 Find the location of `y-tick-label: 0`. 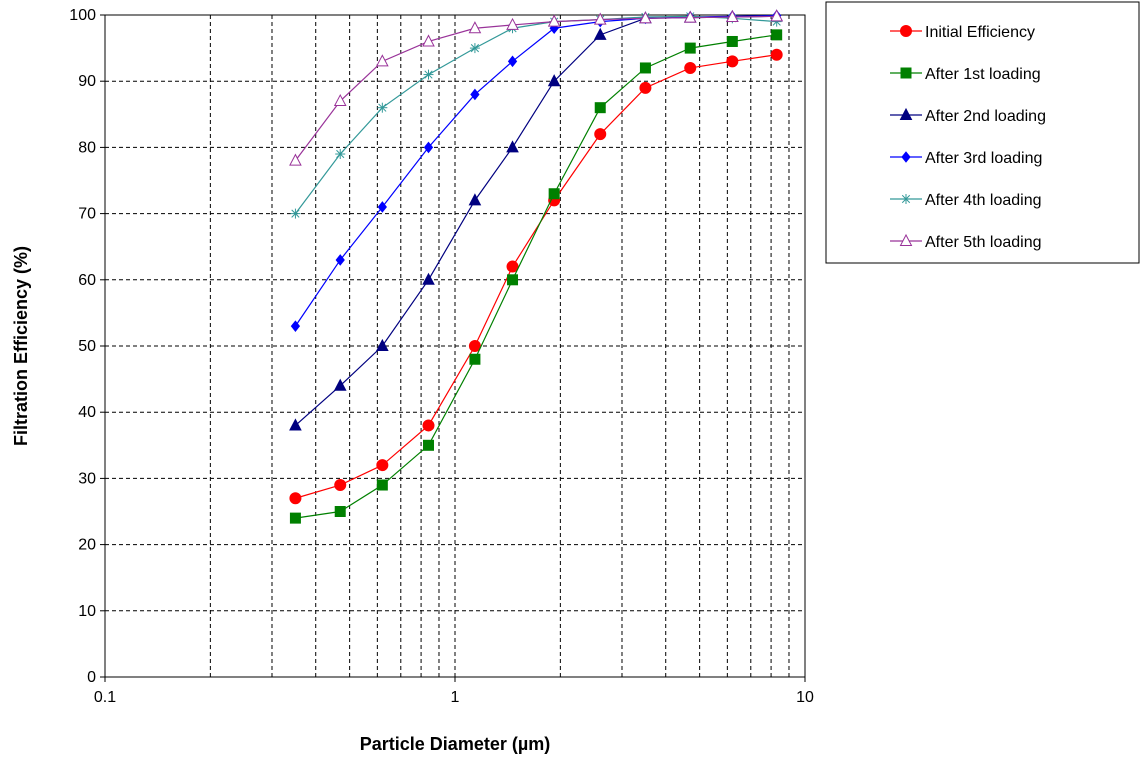

y-tick-label: 0 is located at coordinates (91, 677).